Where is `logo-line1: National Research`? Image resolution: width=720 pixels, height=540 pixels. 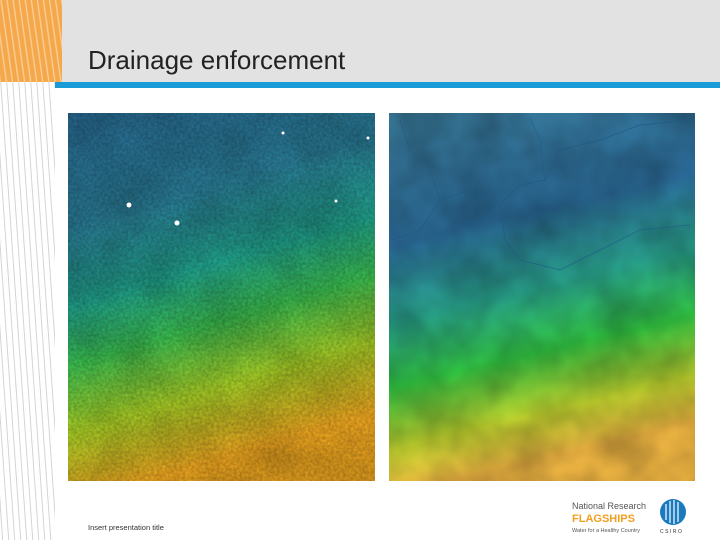
logo-line1: National Research is located at coordinates (609, 506).